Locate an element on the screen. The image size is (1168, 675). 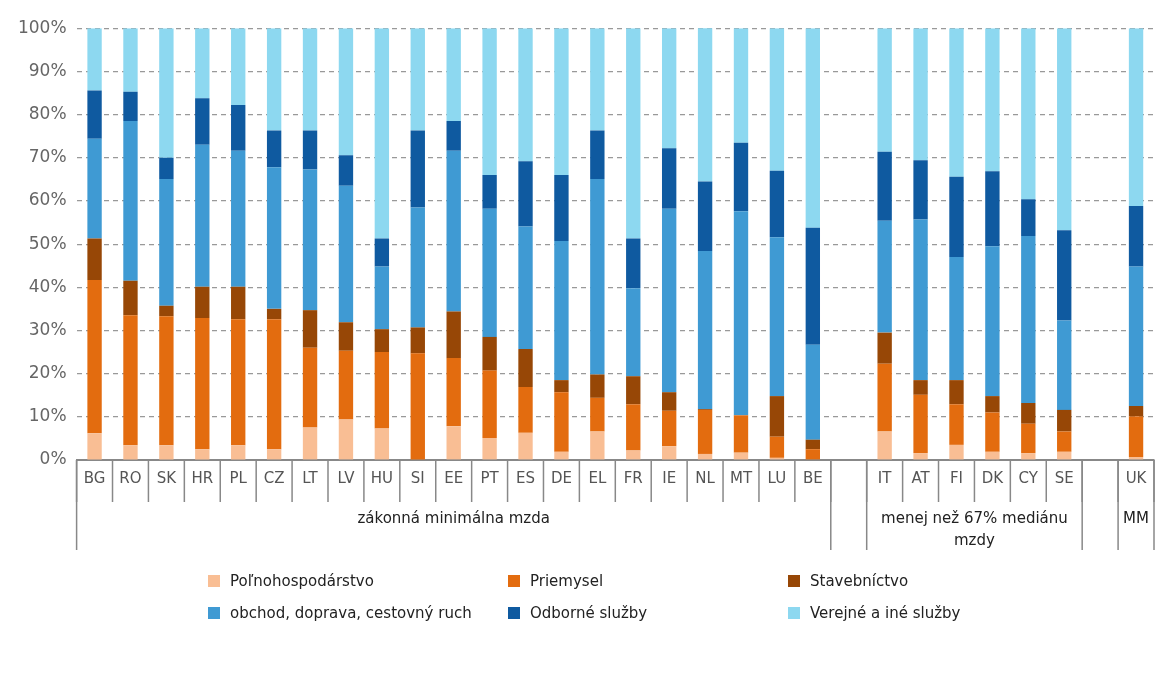
x-tick-label: IT is located at coordinates (885, 477).